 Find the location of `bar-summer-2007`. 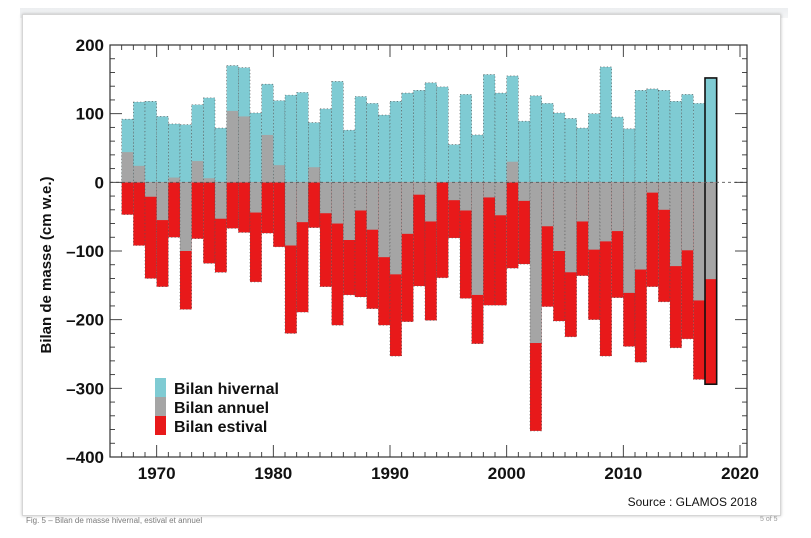

bar-summer-2007 is located at coordinates (594, 251).